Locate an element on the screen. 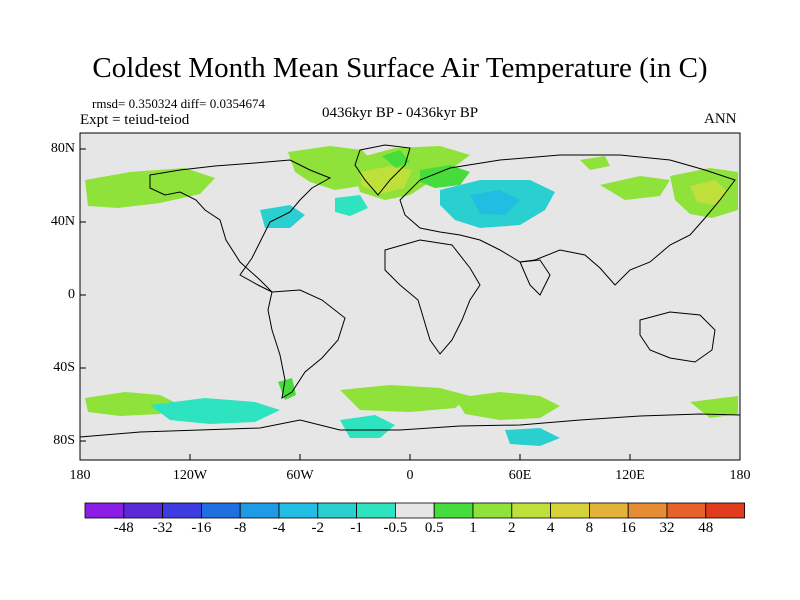 The height and width of the screenshot is (600, 800). colorbar-label: 48 is located at coordinates (706, 528).